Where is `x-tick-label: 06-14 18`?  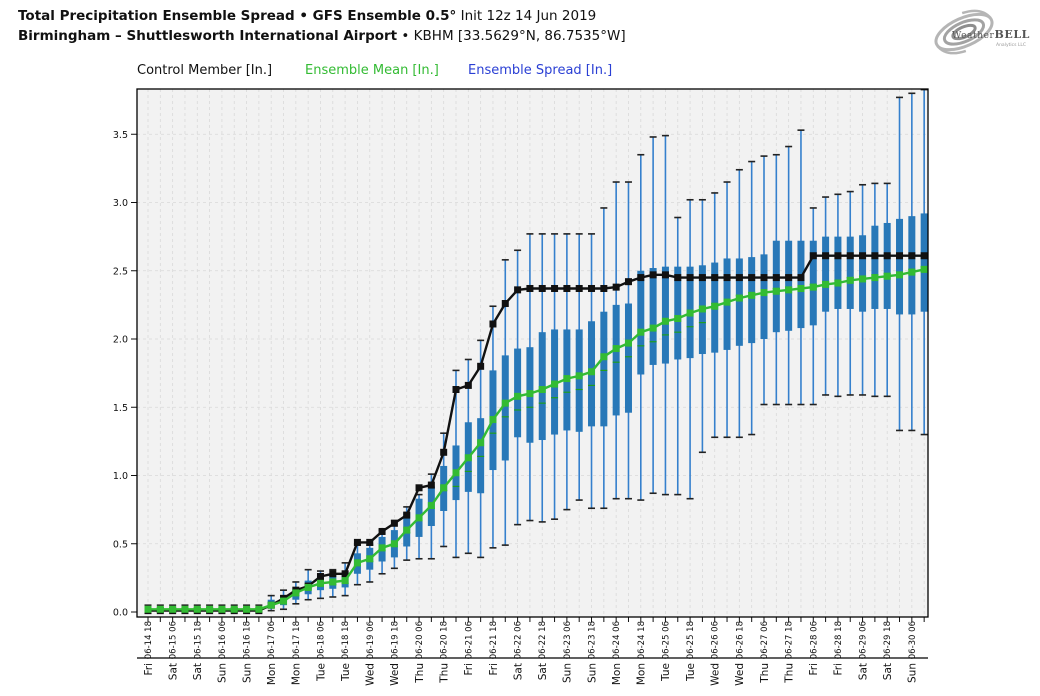
x-tick-label: 06-14 18 is located at coordinates (149, 640).